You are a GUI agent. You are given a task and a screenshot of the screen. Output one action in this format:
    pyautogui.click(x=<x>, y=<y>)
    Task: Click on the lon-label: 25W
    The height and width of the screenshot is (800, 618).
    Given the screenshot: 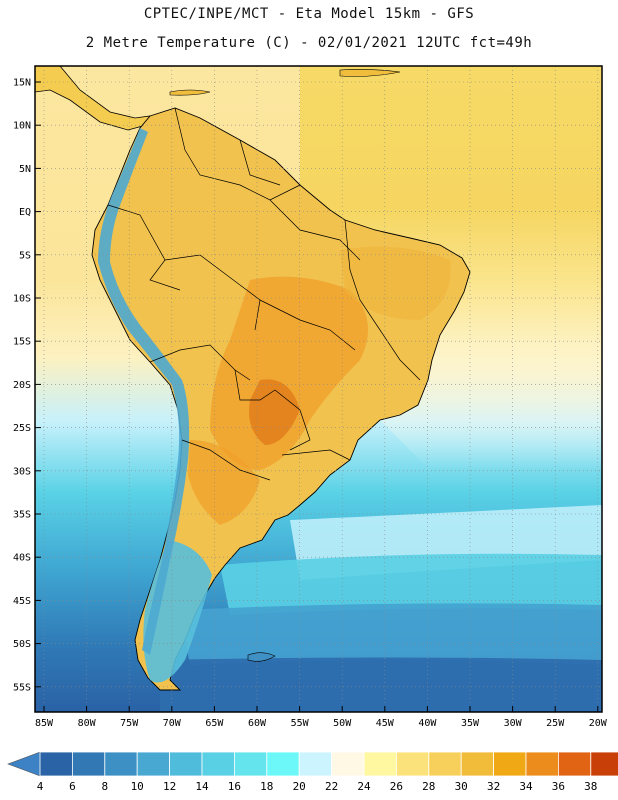 What is the action you would take?
    pyautogui.click(x=555, y=723)
    